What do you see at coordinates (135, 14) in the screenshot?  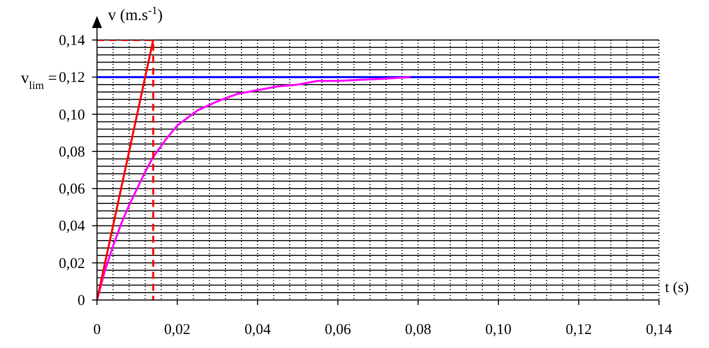 I see `y-axis-title: v (m.s$^{-1}$)` at bounding box center [135, 14].